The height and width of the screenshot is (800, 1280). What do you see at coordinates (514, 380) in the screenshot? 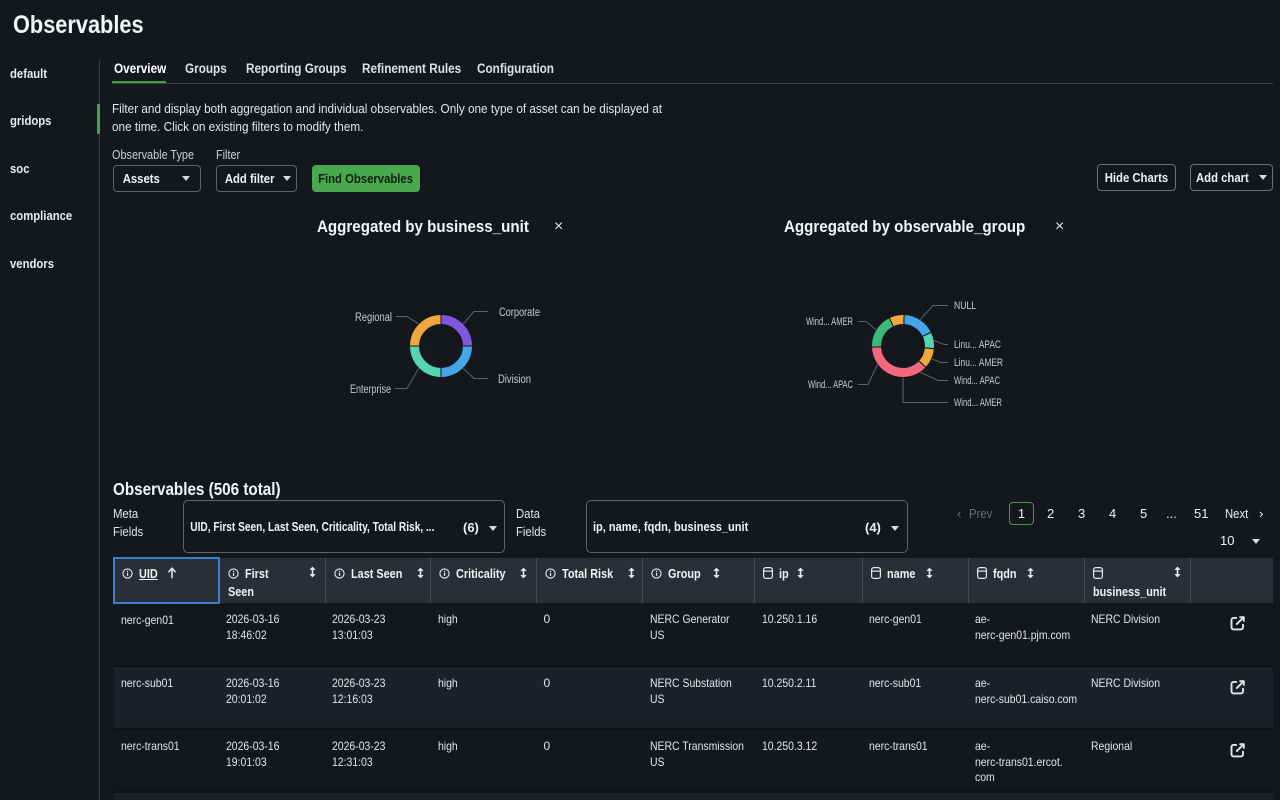
I see `svg-text: Division` at bounding box center [514, 380].